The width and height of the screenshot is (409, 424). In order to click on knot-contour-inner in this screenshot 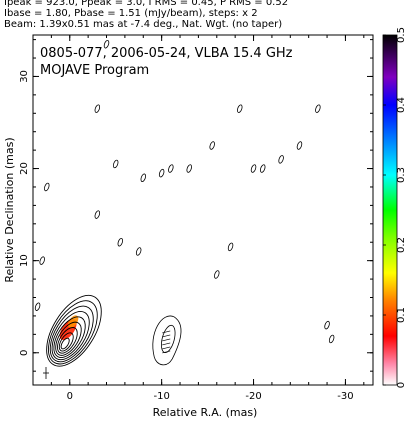, I will do `click(168, 338)`.